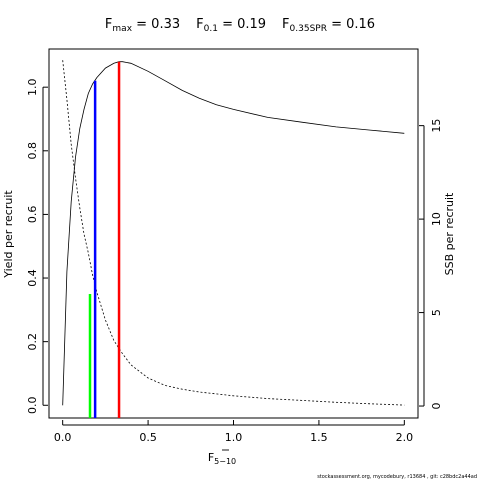  I want to click on y-right-tick-label: 10, so click(436, 219).